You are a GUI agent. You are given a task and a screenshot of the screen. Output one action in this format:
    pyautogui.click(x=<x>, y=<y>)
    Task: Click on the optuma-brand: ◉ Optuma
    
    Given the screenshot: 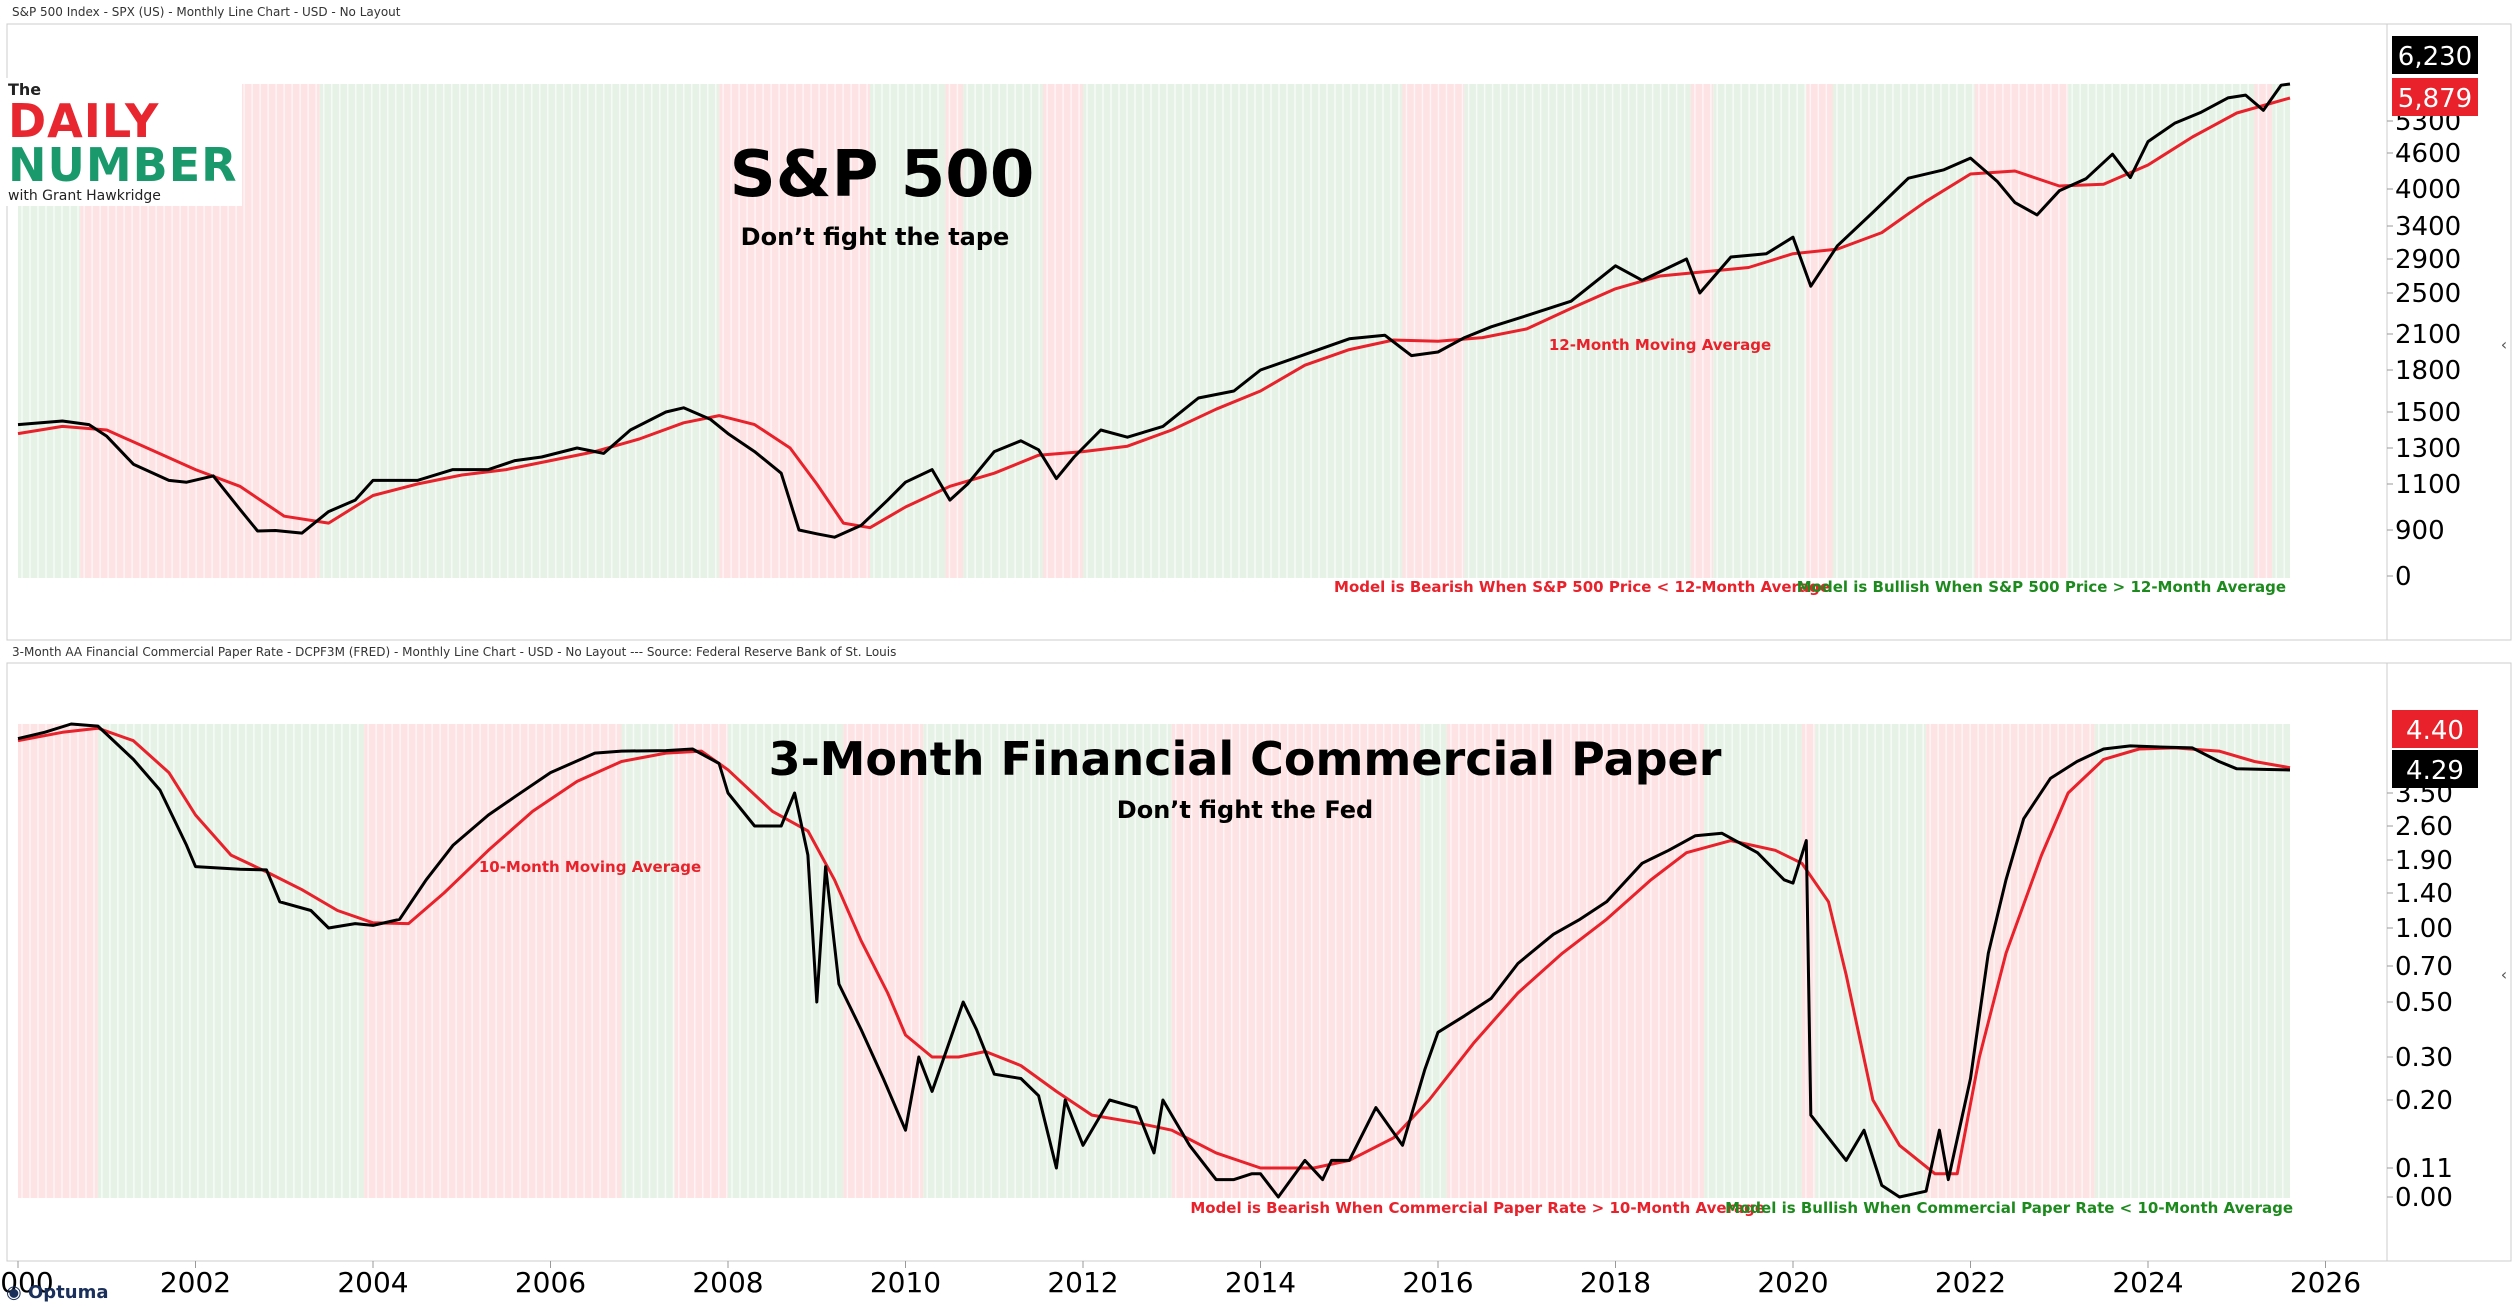 What is the action you would take?
    pyautogui.click(x=57, y=1292)
    